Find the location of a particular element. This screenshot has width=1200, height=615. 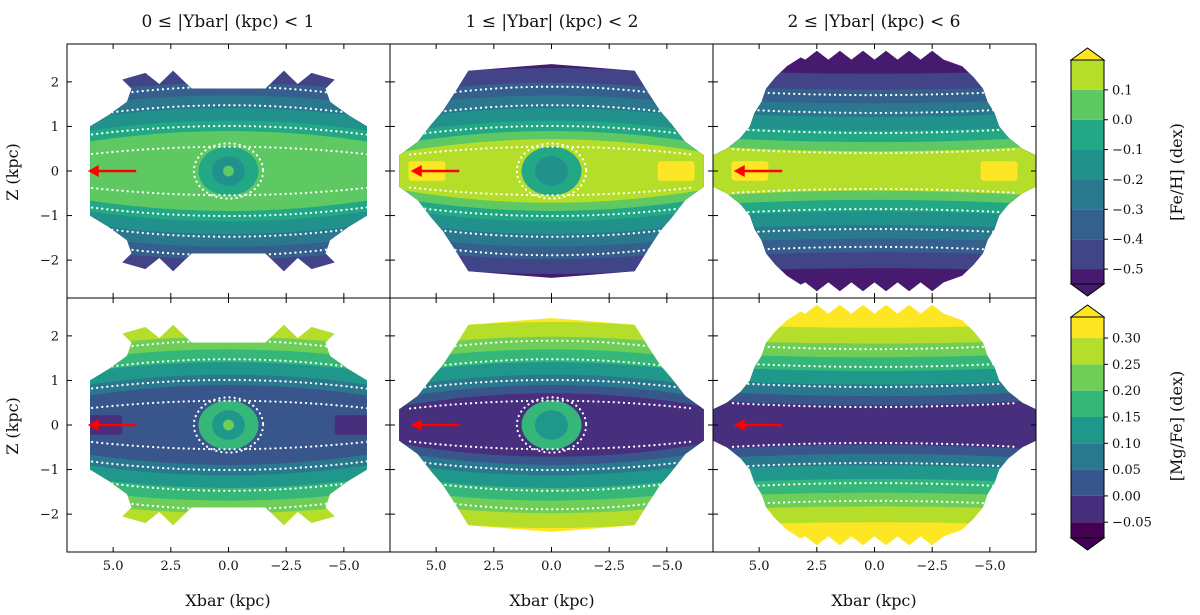

colorbar-tick-label: −0.2 is located at coordinates (1128, 180).